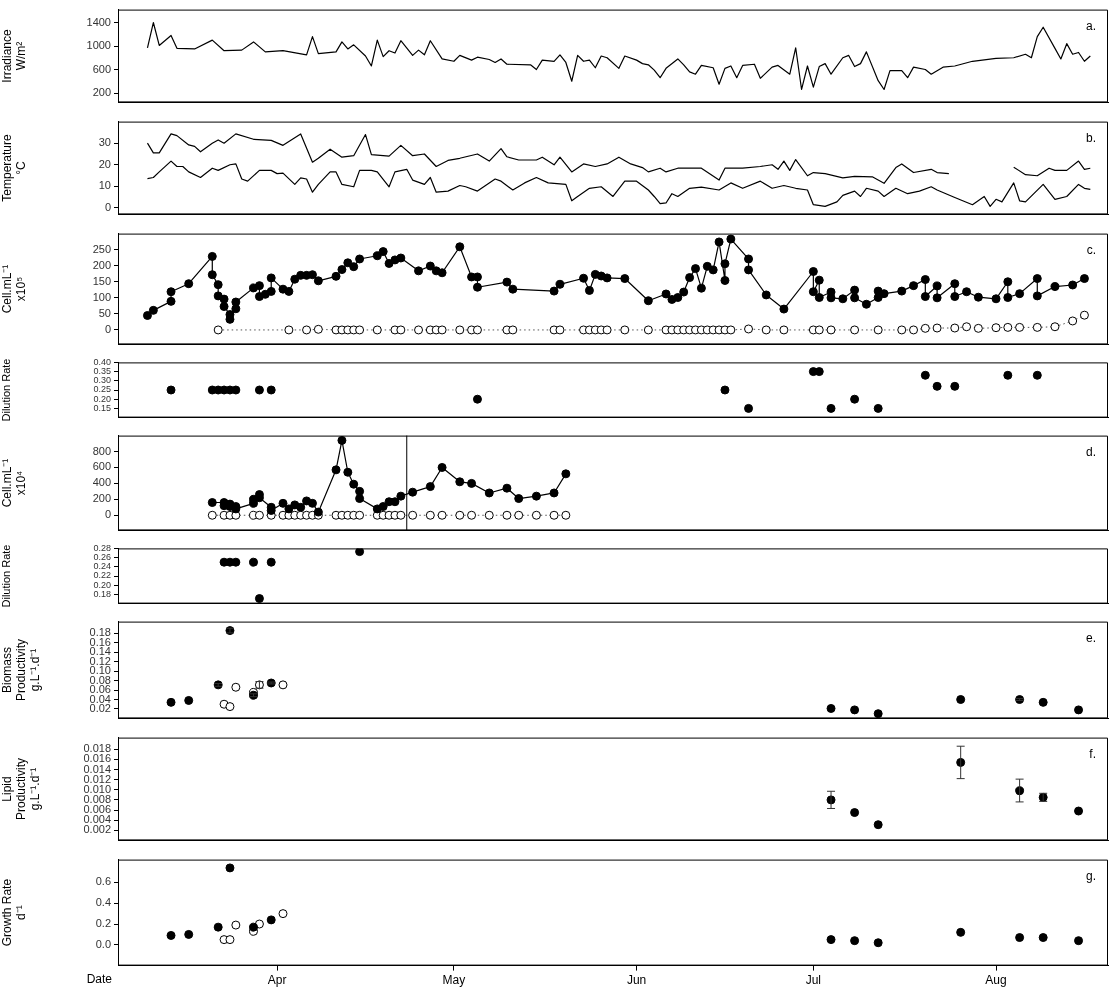  Describe the element at coordinates (101, 450) in the screenshot. I see `y-tick-label: 800` at that location.